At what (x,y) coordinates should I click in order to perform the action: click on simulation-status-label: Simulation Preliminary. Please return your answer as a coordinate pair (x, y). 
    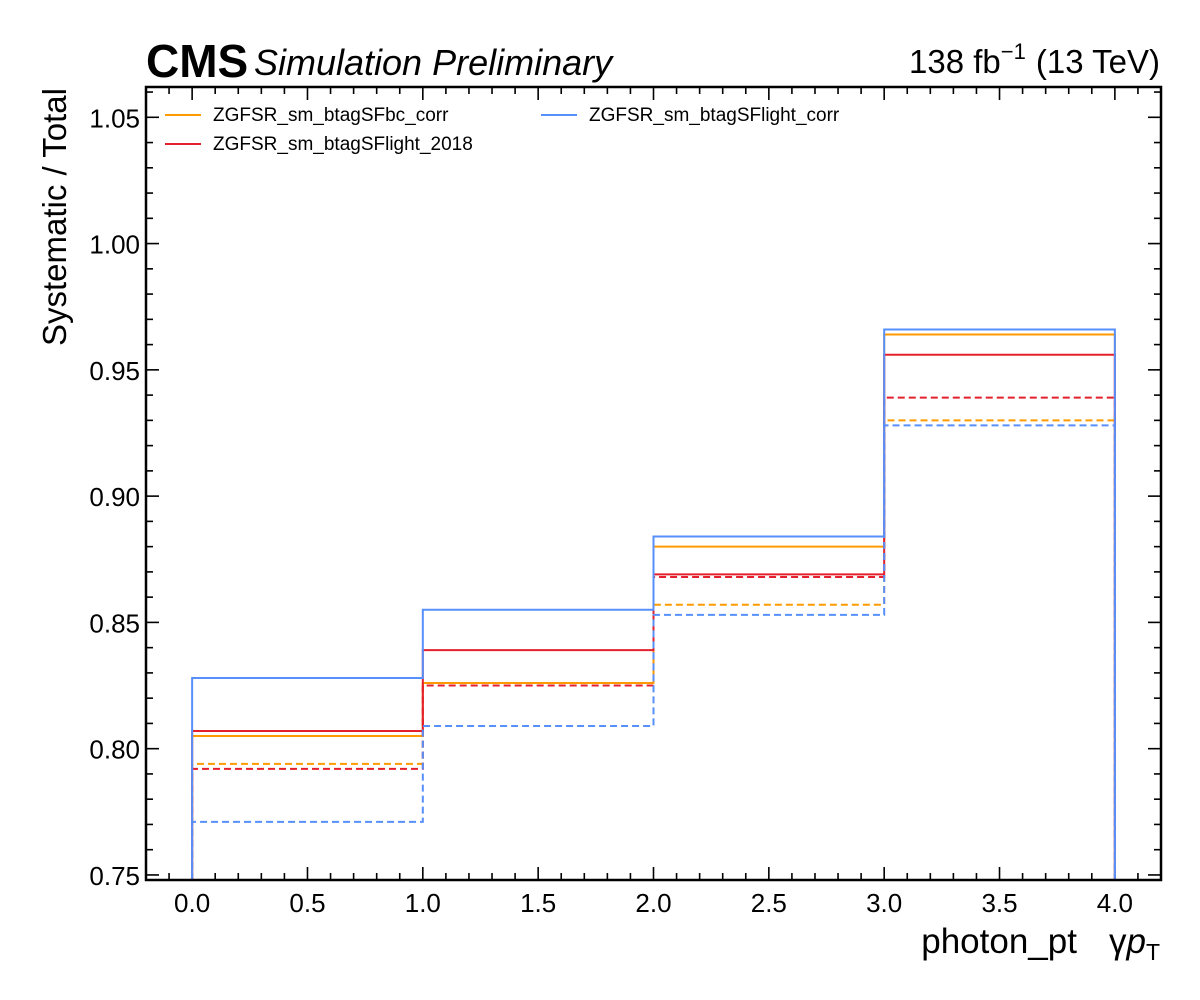
    Looking at the image, I should click on (434, 62).